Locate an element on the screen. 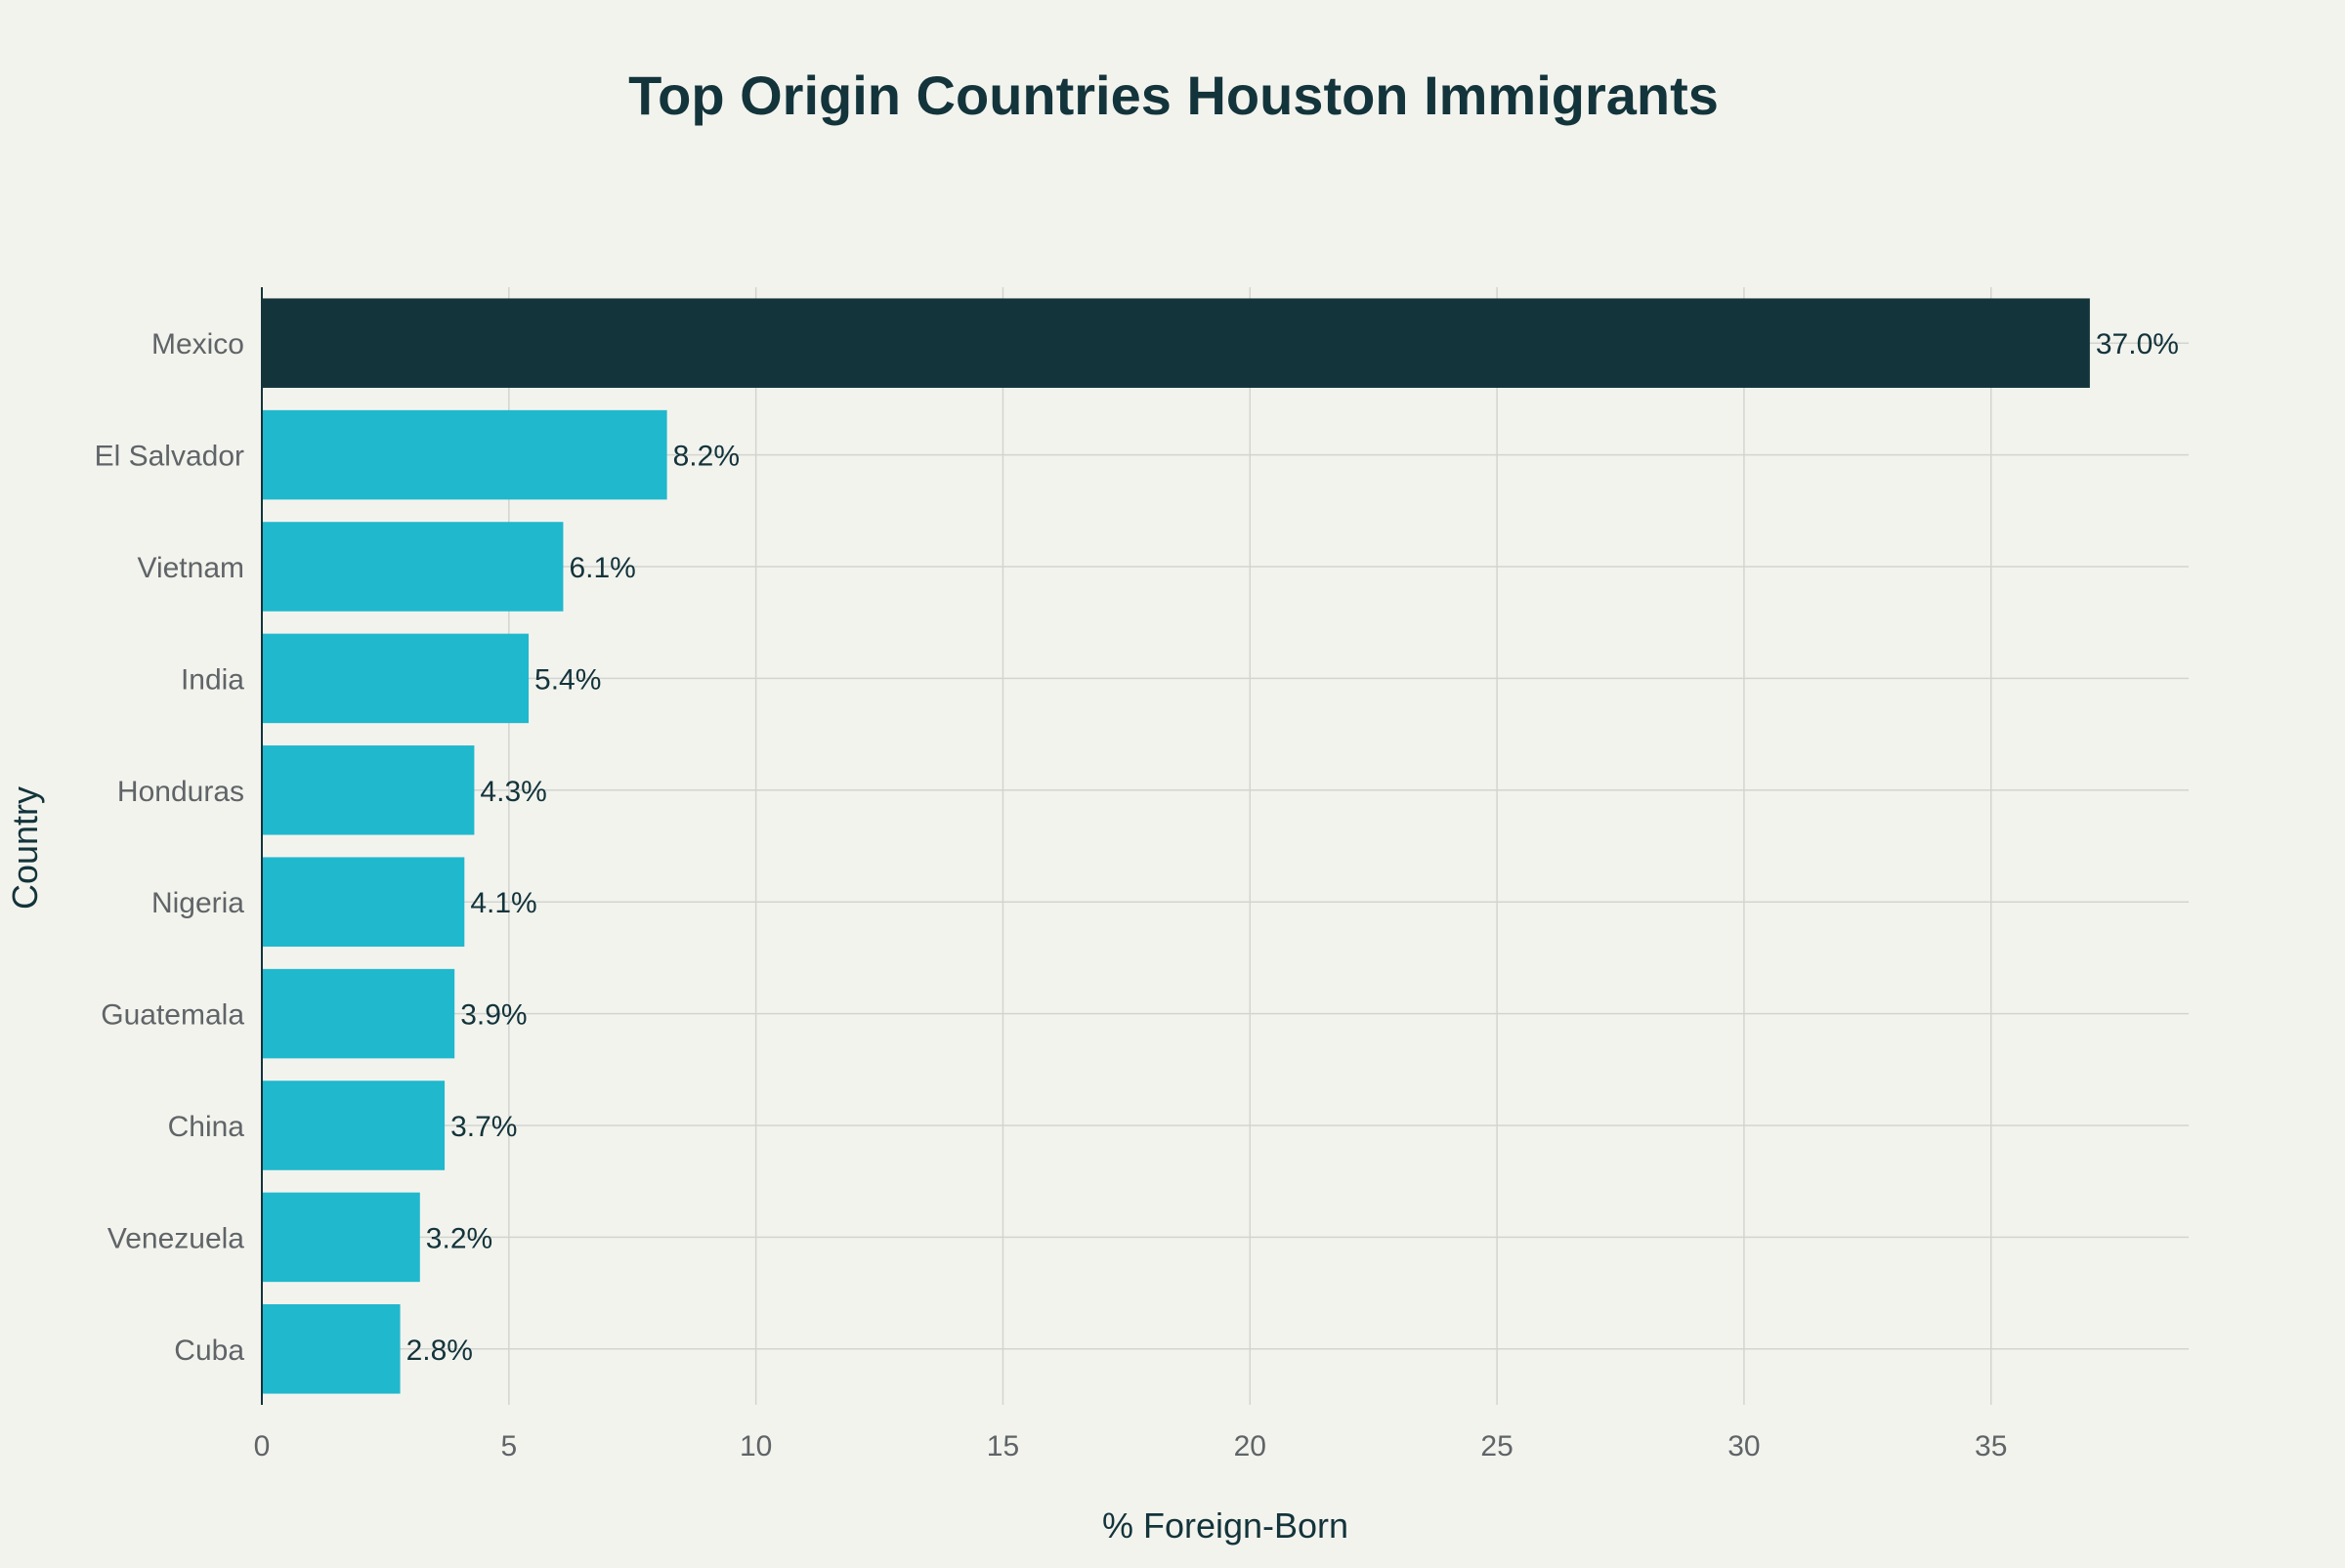 The width and height of the screenshot is (2345, 1568). data-label: 3.7% is located at coordinates (483, 1127).